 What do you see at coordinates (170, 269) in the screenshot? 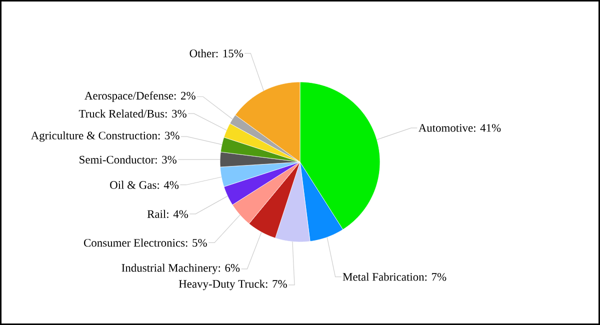
I see `slice-label: Industrial Machinery` at bounding box center [170, 269].